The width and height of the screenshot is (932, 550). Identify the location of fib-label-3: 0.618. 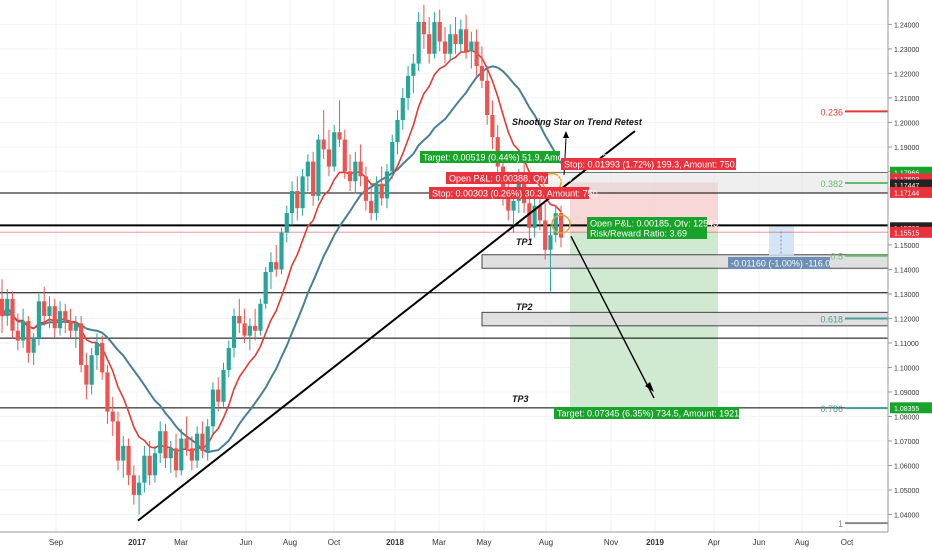
(831, 319).